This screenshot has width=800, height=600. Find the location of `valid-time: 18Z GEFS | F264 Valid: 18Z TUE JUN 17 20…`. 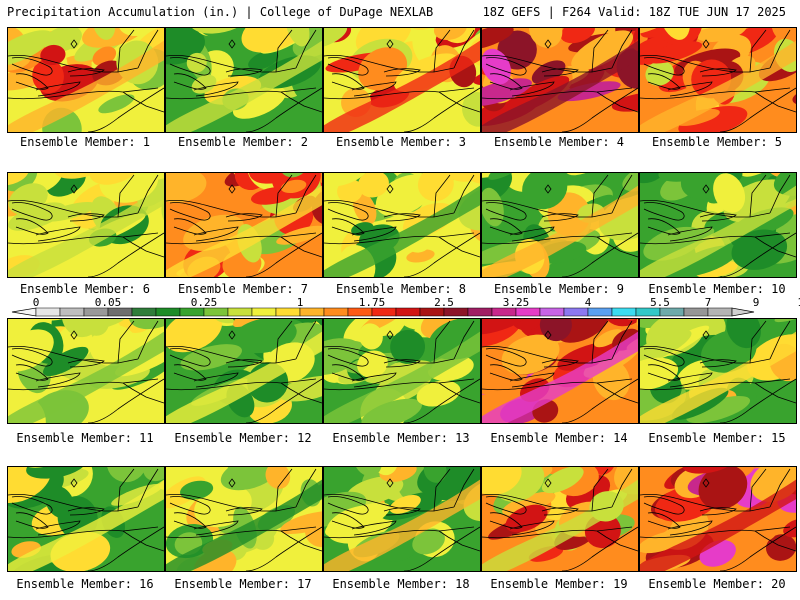

valid-time: 18Z GEFS | F264 Valid: 18Z TUE JUN 17 20… is located at coordinates (634, 12).